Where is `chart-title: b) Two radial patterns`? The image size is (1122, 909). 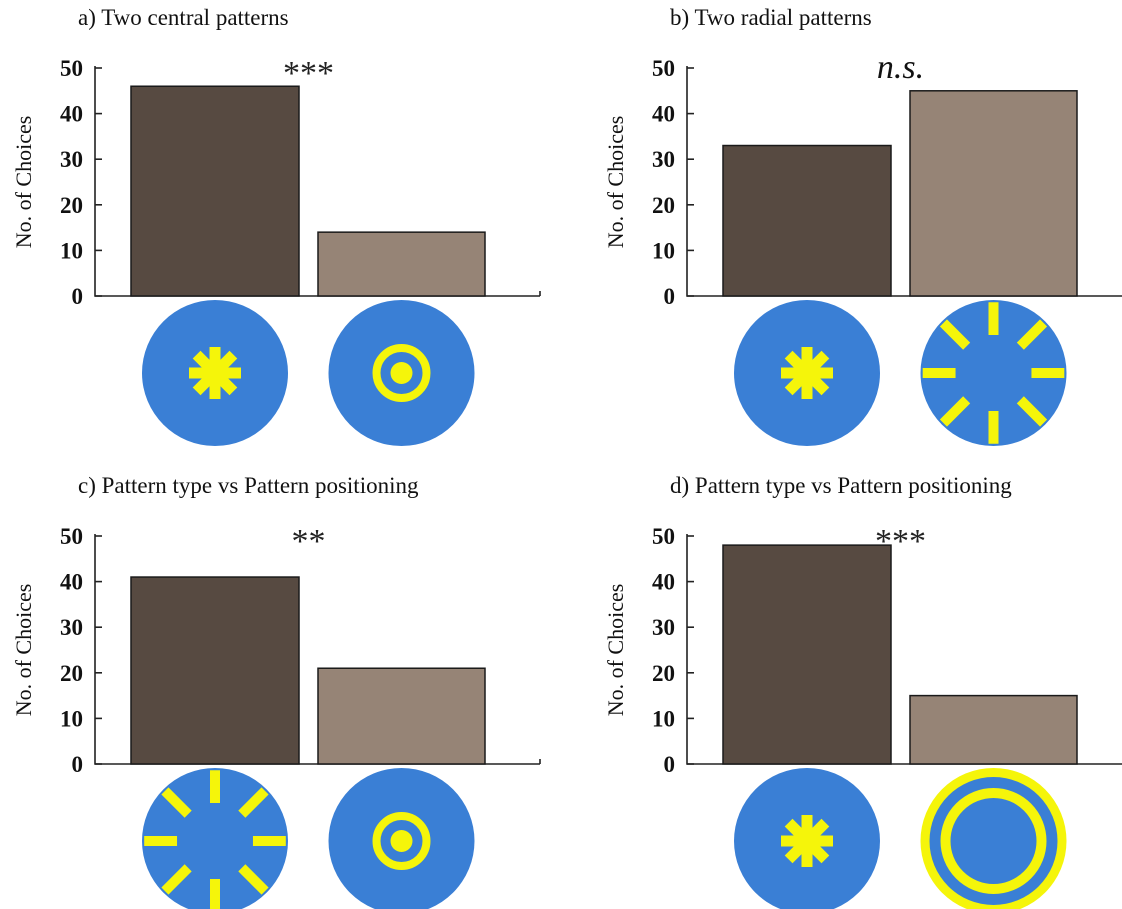 chart-title: b) Two radial patterns is located at coordinates (771, 17).